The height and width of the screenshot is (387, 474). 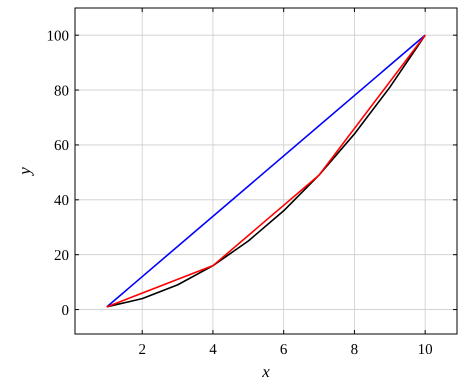 I want to click on x-tick-label: 8, so click(x=354, y=350).